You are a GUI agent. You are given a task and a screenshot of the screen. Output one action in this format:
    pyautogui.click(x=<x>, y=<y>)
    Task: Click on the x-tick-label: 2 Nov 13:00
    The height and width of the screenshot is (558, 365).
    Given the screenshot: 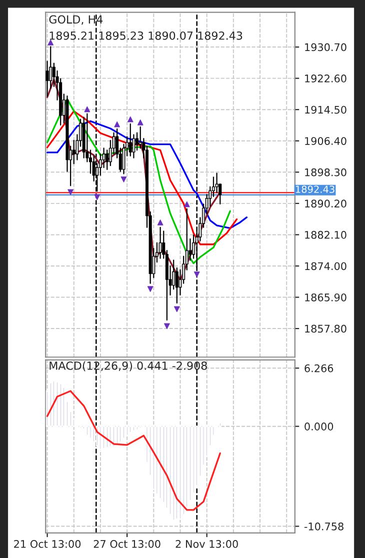 What is the action you would take?
    pyautogui.click(x=207, y=544)
    